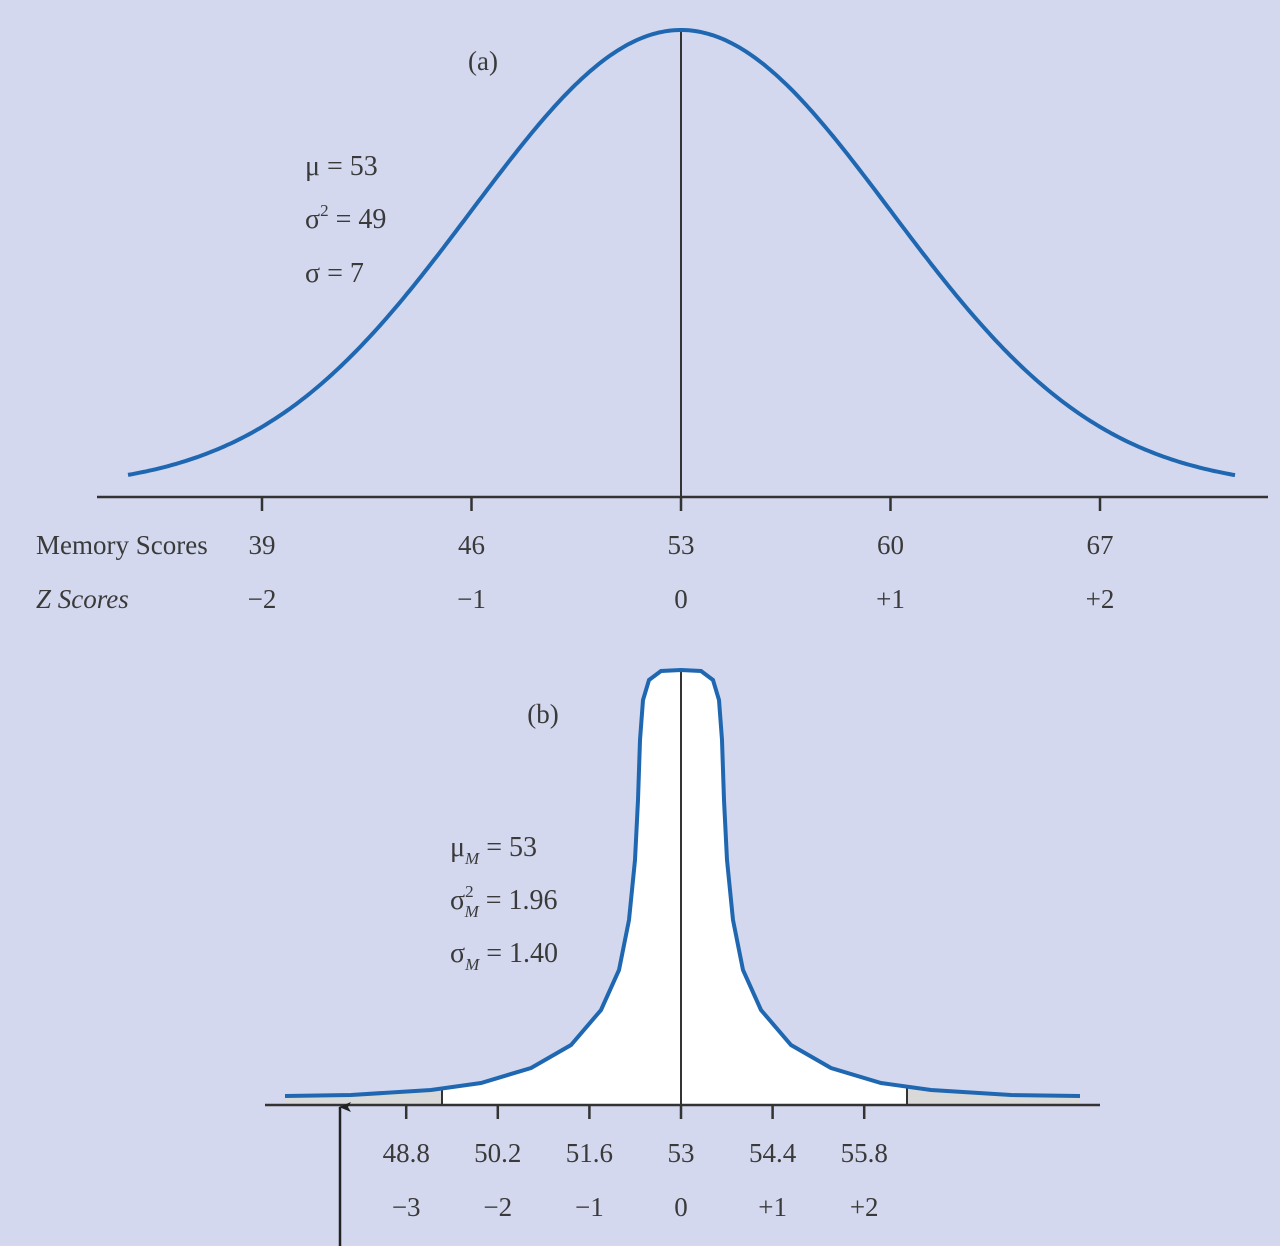 The height and width of the screenshot is (1246, 1280). What do you see at coordinates (406, 1153) in the screenshot?
I see `tick-label: 48.8` at bounding box center [406, 1153].